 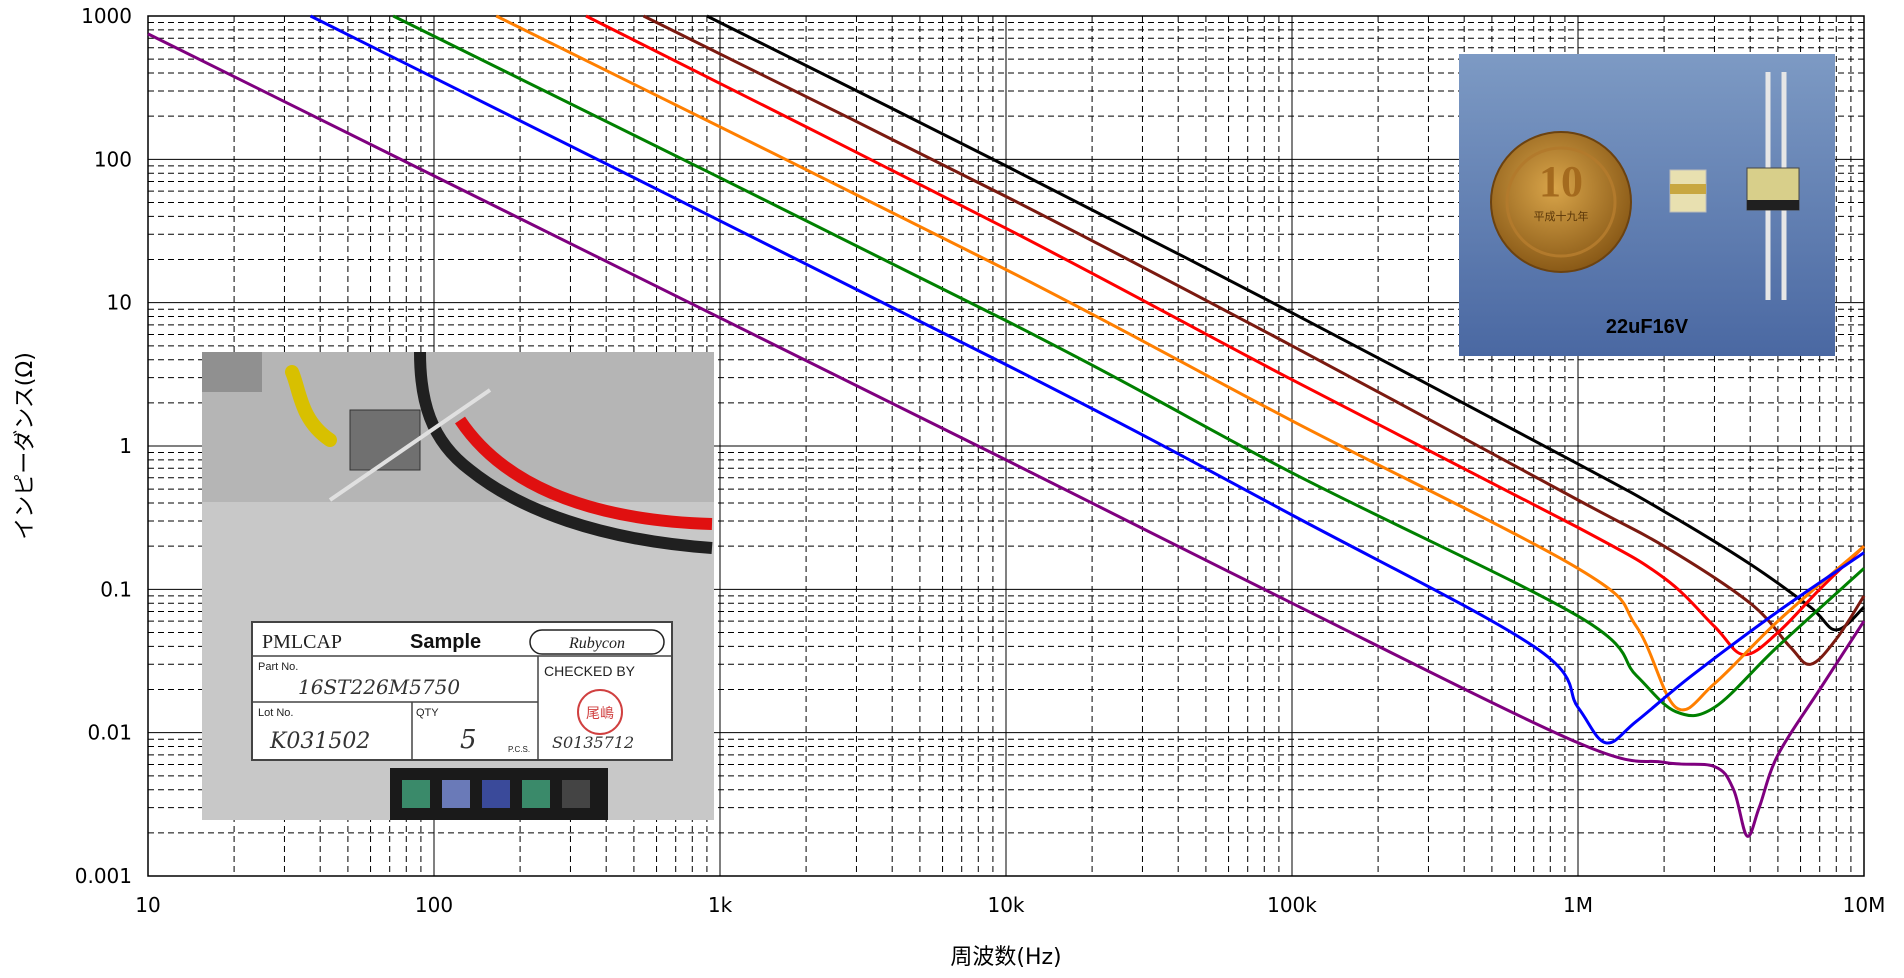 What do you see at coordinates (1647, 205) in the screenshot?
I see `capacitor-photo-inset: 10 平成十九年 22uF16V` at bounding box center [1647, 205].